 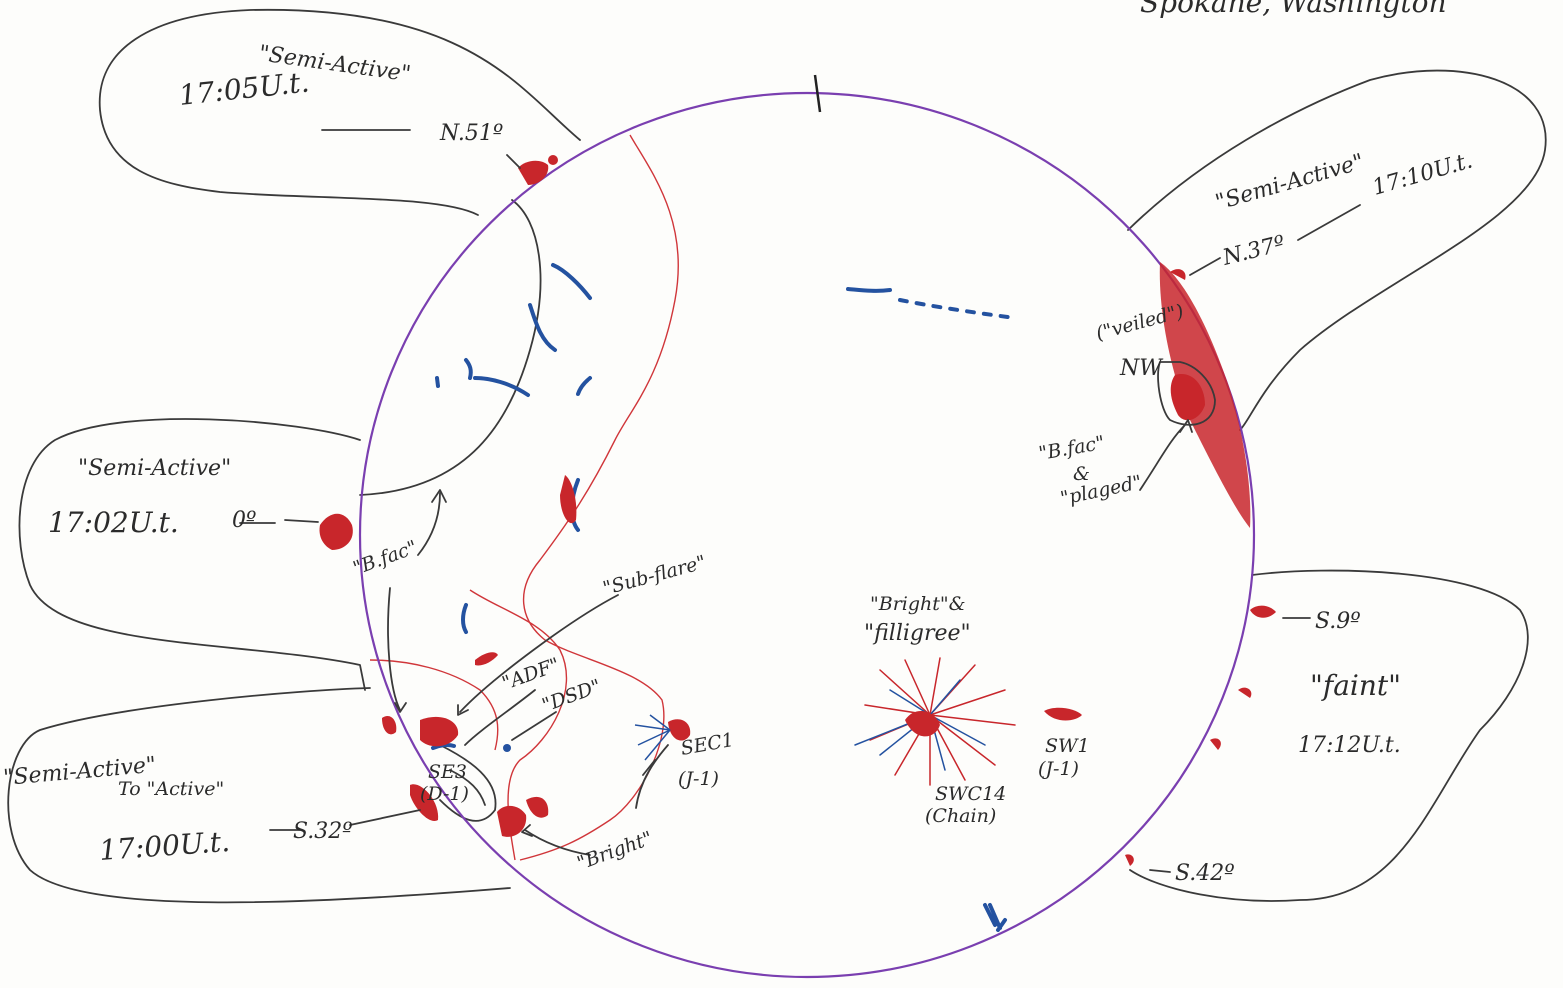 I want to click on label-swc14: SWC14, so click(x=970, y=794).